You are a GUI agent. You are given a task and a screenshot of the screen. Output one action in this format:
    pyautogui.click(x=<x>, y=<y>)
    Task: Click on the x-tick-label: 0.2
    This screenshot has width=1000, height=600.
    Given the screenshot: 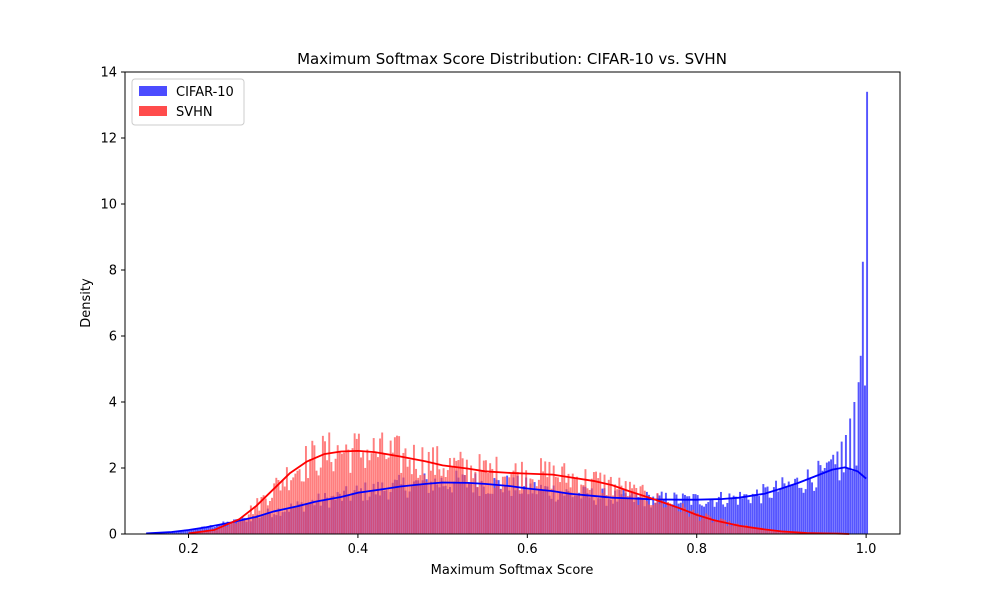 What is the action you would take?
    pyautogui.click(x=188, y=549)
    